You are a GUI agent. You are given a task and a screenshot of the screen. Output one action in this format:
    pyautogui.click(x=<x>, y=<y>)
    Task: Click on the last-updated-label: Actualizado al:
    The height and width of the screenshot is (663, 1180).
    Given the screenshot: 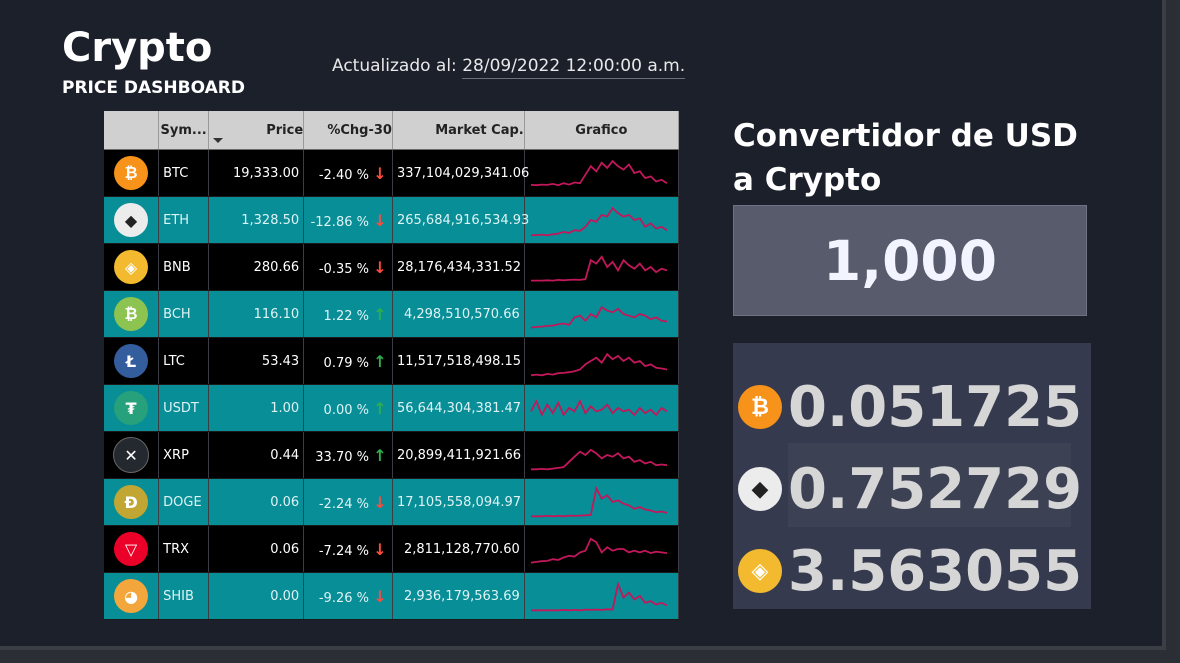 What is the action you would take?
    pyautogui.click(x=394, y=66)
    